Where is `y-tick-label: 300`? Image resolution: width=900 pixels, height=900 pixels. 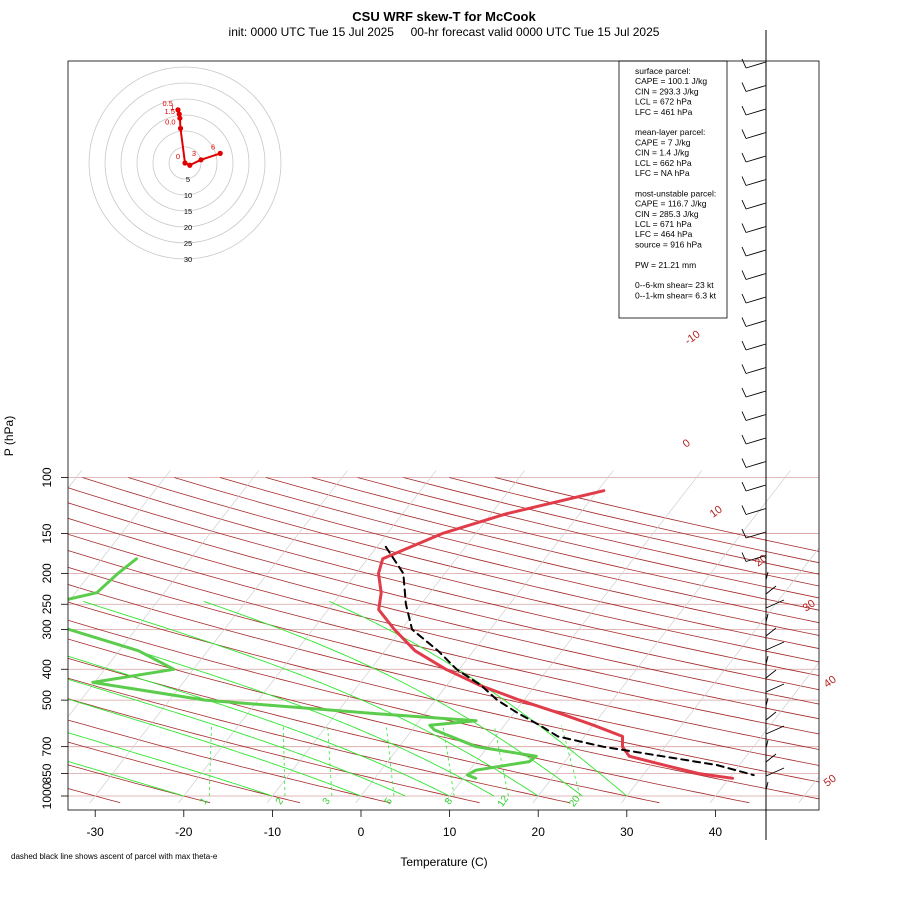
y-tick-label: 300 is located at coordinates (47, 629).